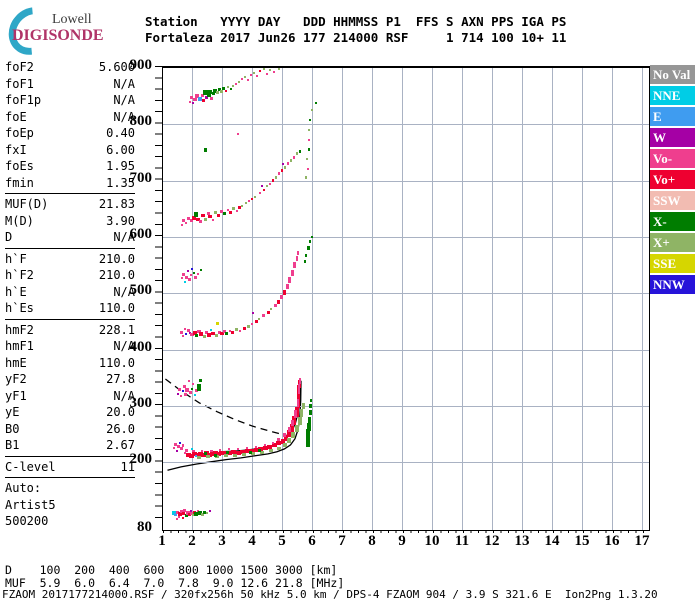  I want to click on lowell-digisonde-logo: Lowell DIGISONDE, so click(68, 32).